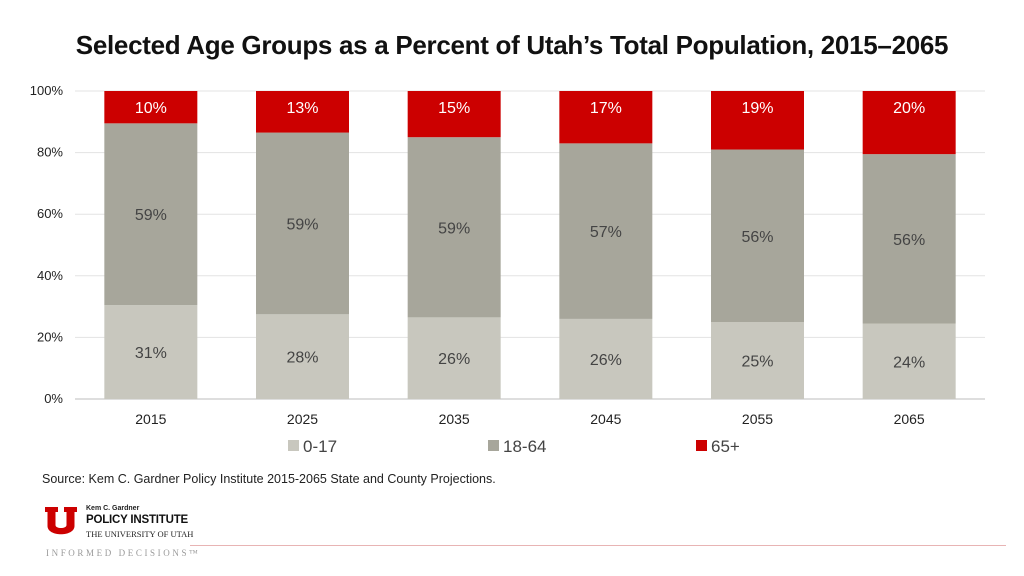 The height and width of the screenshot is (576, 1024). What do you see at coordinates (605, 419) in the screenshot?
I see `x-tick-label: 2045` at bounding box center [605, 419].